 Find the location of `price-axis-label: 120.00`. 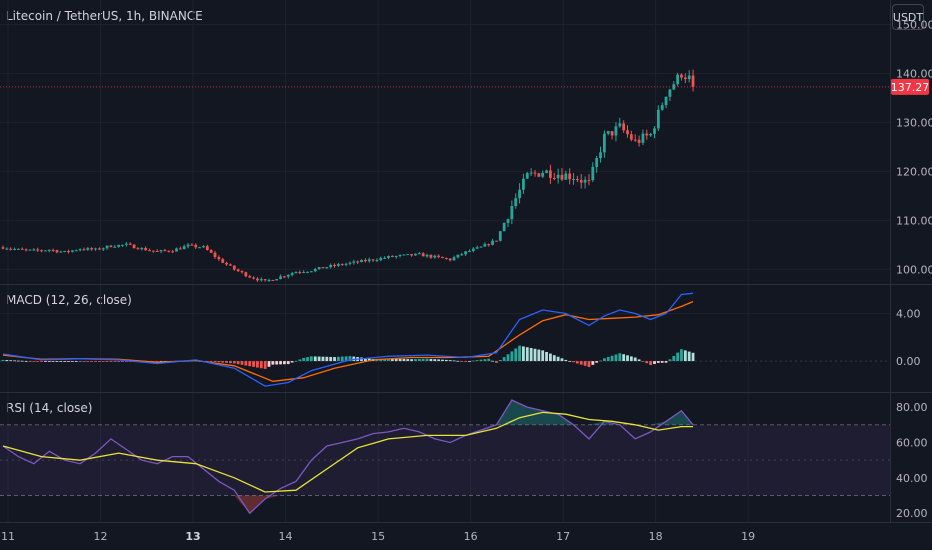

price-axis-label: 120.00 is located at coordinates (914, 171).